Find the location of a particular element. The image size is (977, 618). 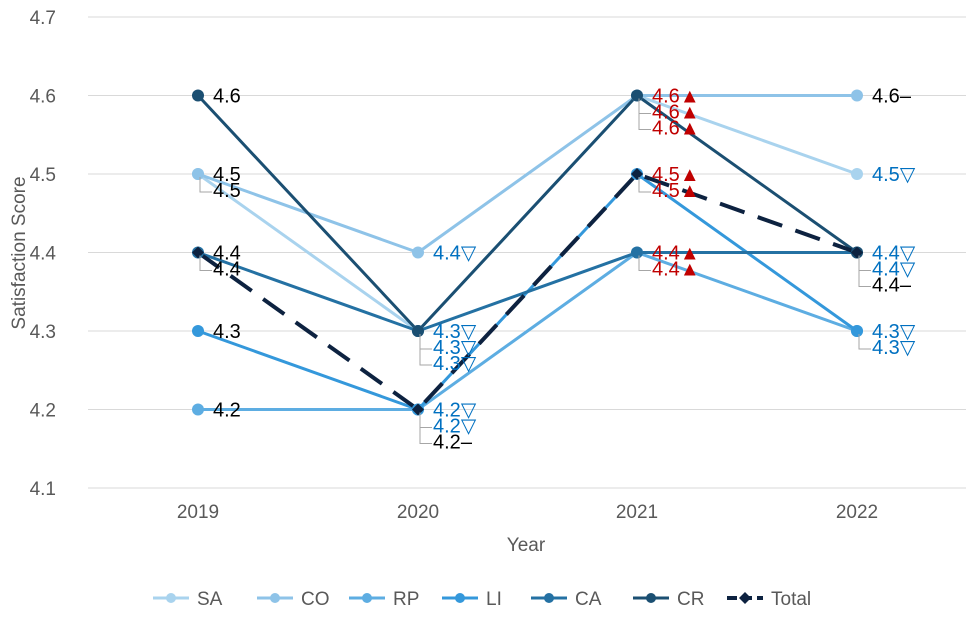

y-tick-label: 4.3 is located at coordinates (43, 332).